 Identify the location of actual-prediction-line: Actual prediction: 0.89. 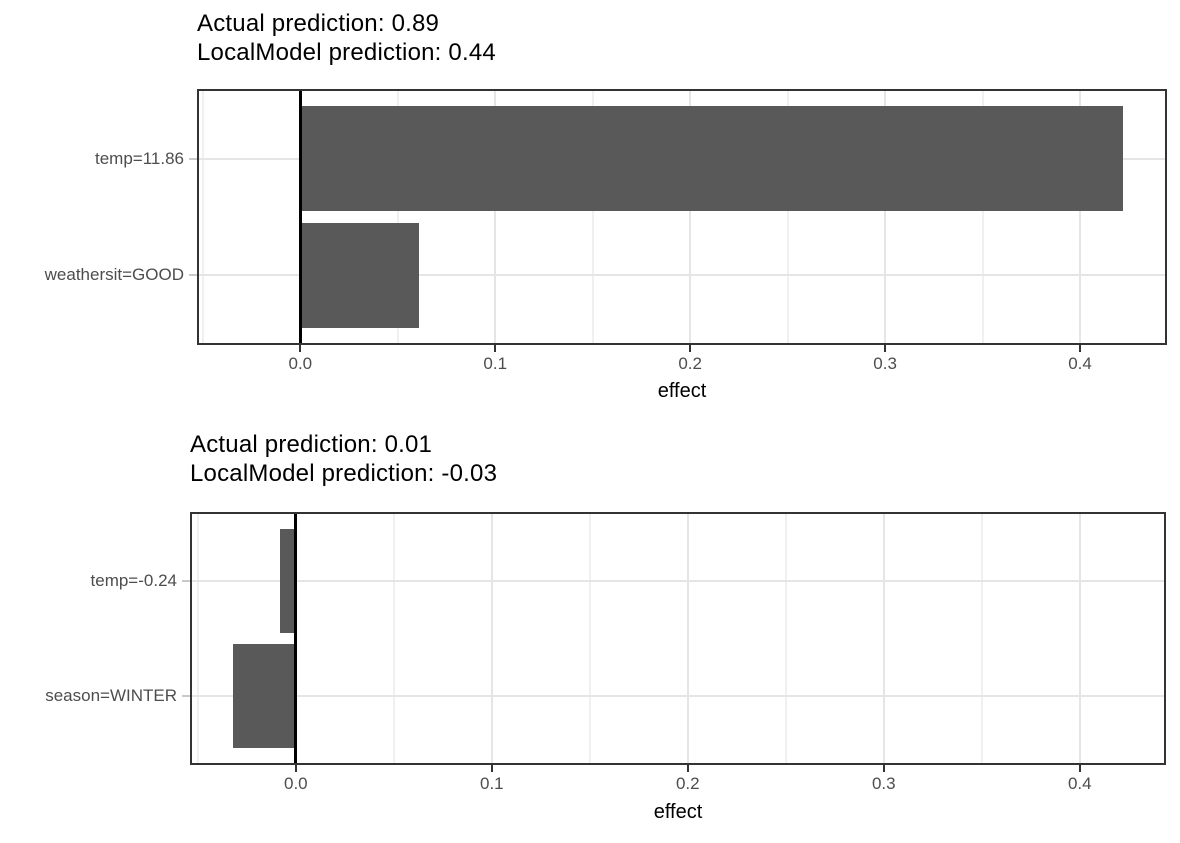
(318, 23).